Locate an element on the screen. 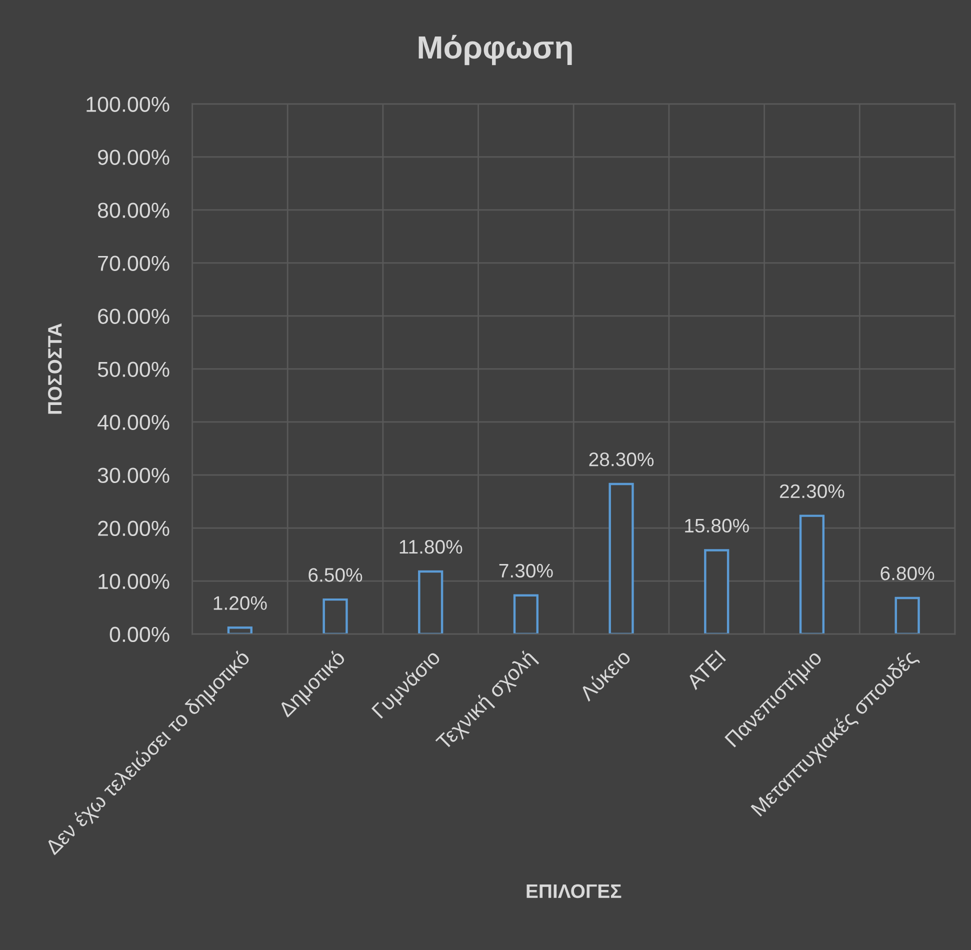 The height and width of the screenshot is (950, 971). data-label: 22.30% is located at coordinates (812, 491).